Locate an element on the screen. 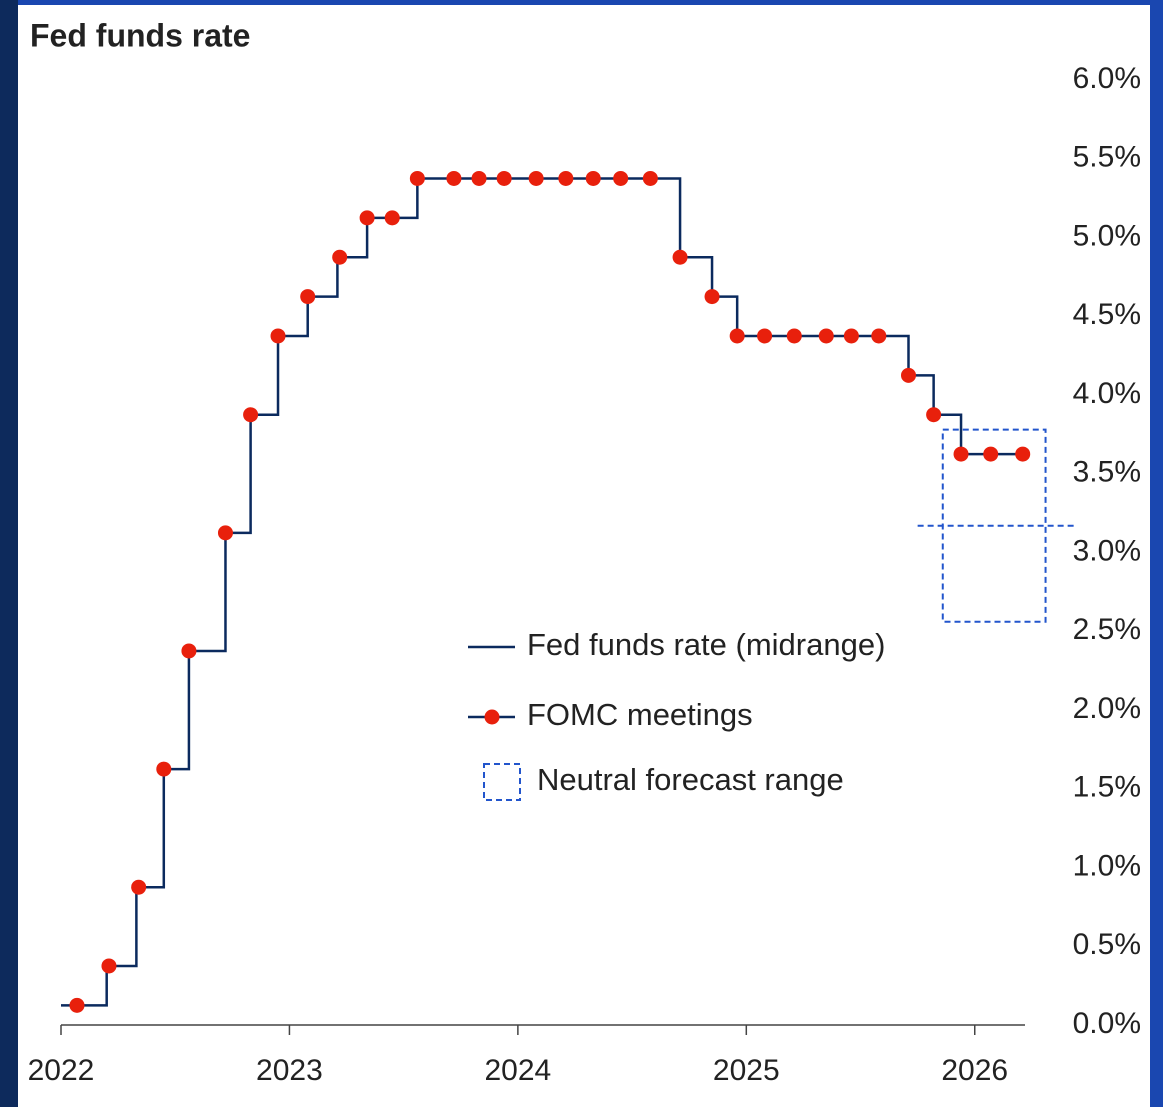 The width and height of the screenshot is (1163, 1107). y-tick-label: 3.0% is located at coordinates (1107, 550).